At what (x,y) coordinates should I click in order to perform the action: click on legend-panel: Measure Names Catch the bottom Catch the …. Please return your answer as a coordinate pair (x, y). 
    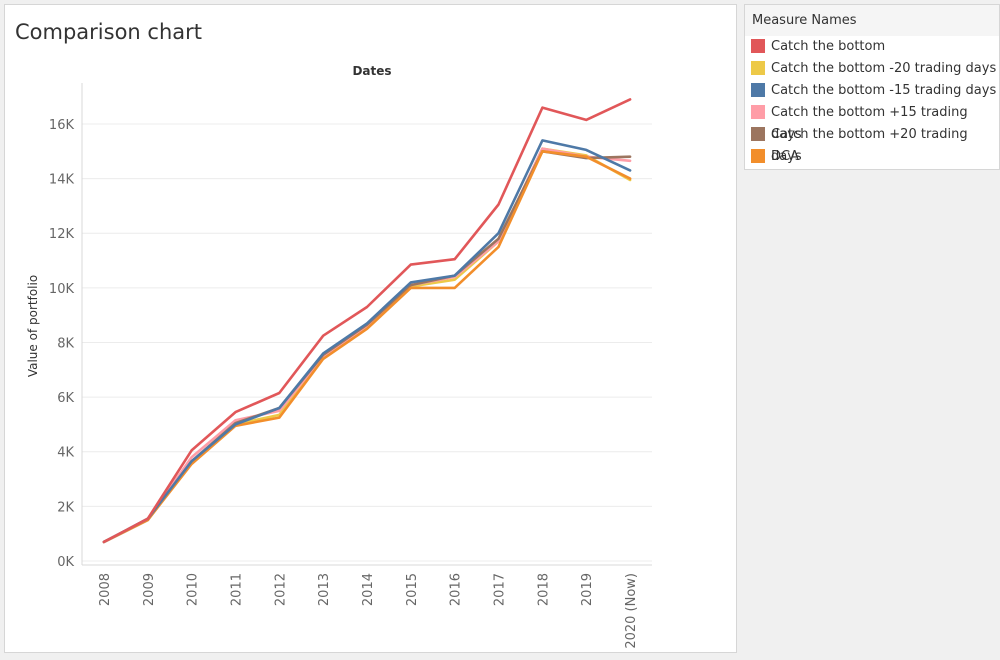
    Looking at the image, I should click on (872, 87).